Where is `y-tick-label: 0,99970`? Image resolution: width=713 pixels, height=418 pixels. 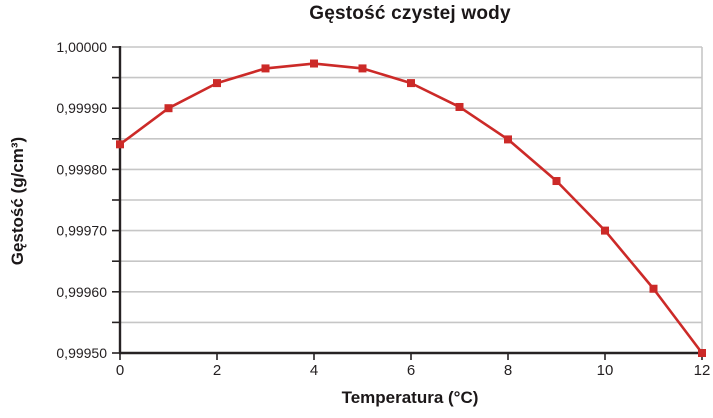
y-tick-label: 0,99970 is located at coordinates (81, 231).